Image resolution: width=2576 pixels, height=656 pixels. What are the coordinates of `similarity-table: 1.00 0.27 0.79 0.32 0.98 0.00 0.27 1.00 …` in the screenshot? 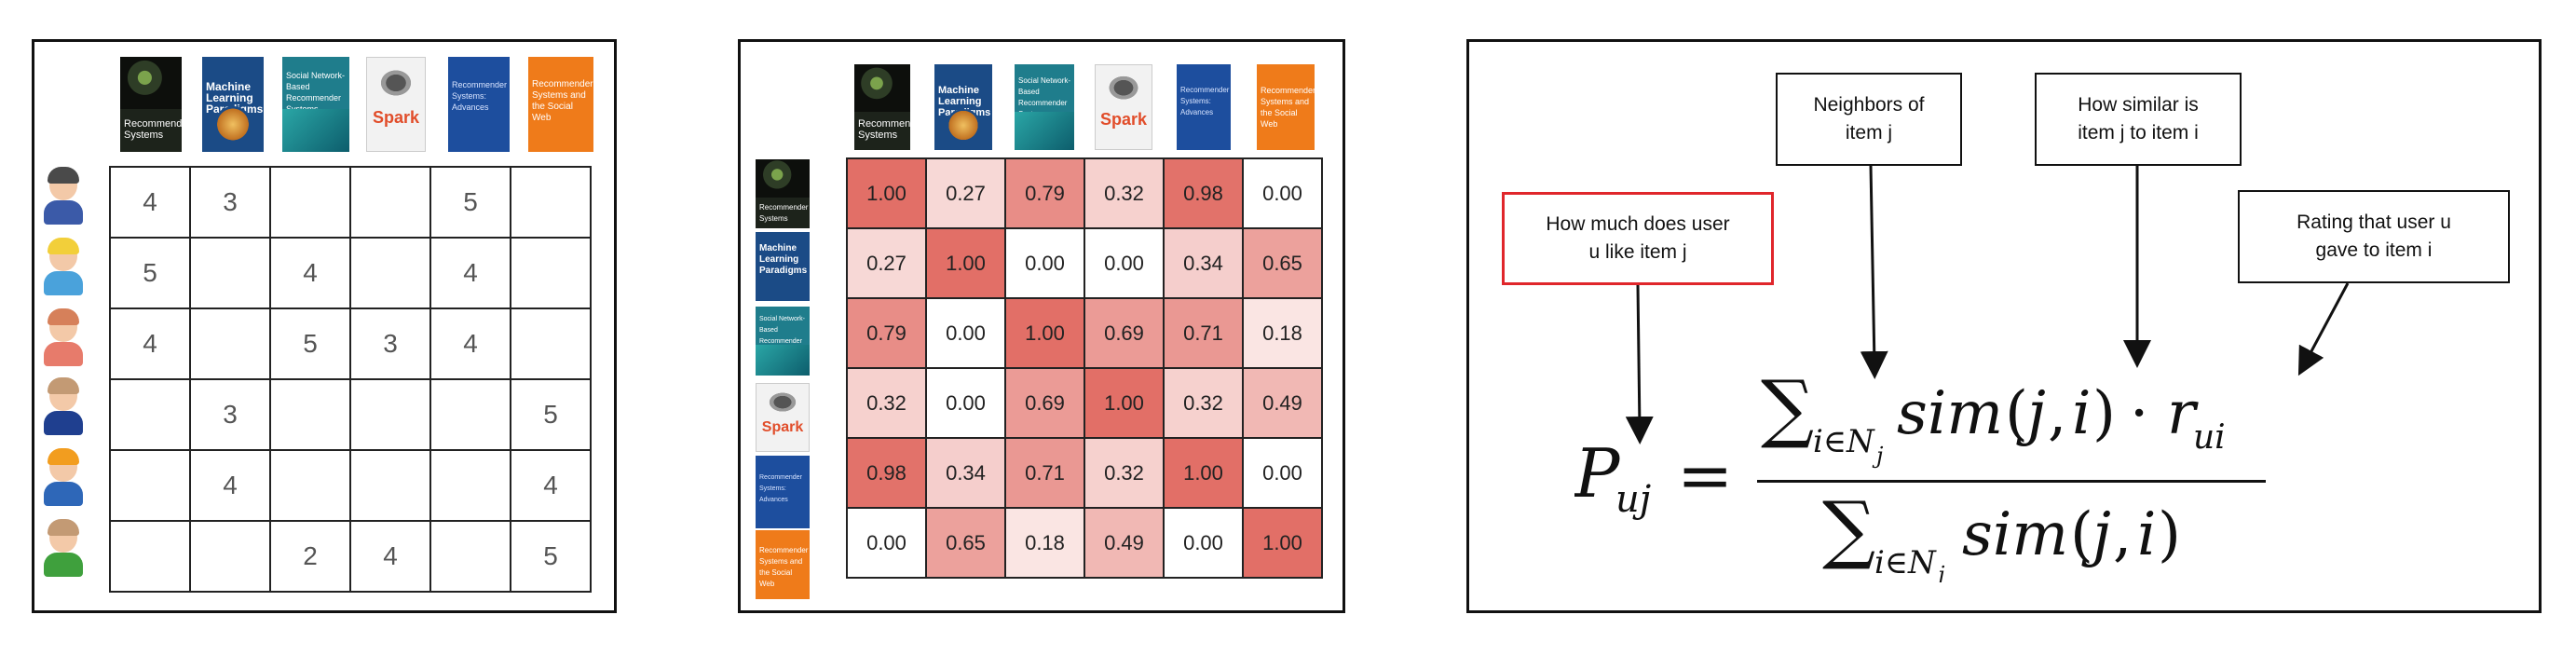 It's located at (1084, 368).